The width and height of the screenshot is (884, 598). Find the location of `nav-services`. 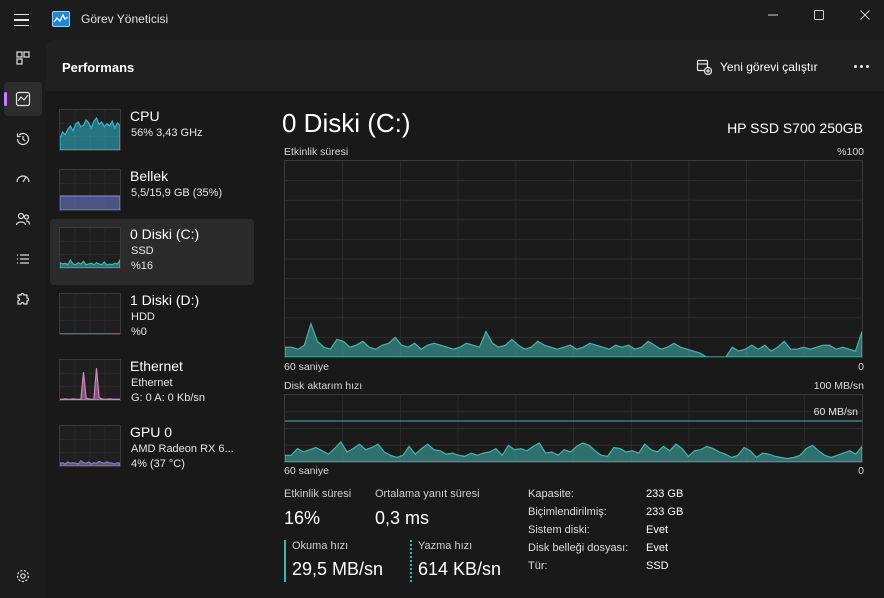

nav-services is located at coordinates (23, 299).